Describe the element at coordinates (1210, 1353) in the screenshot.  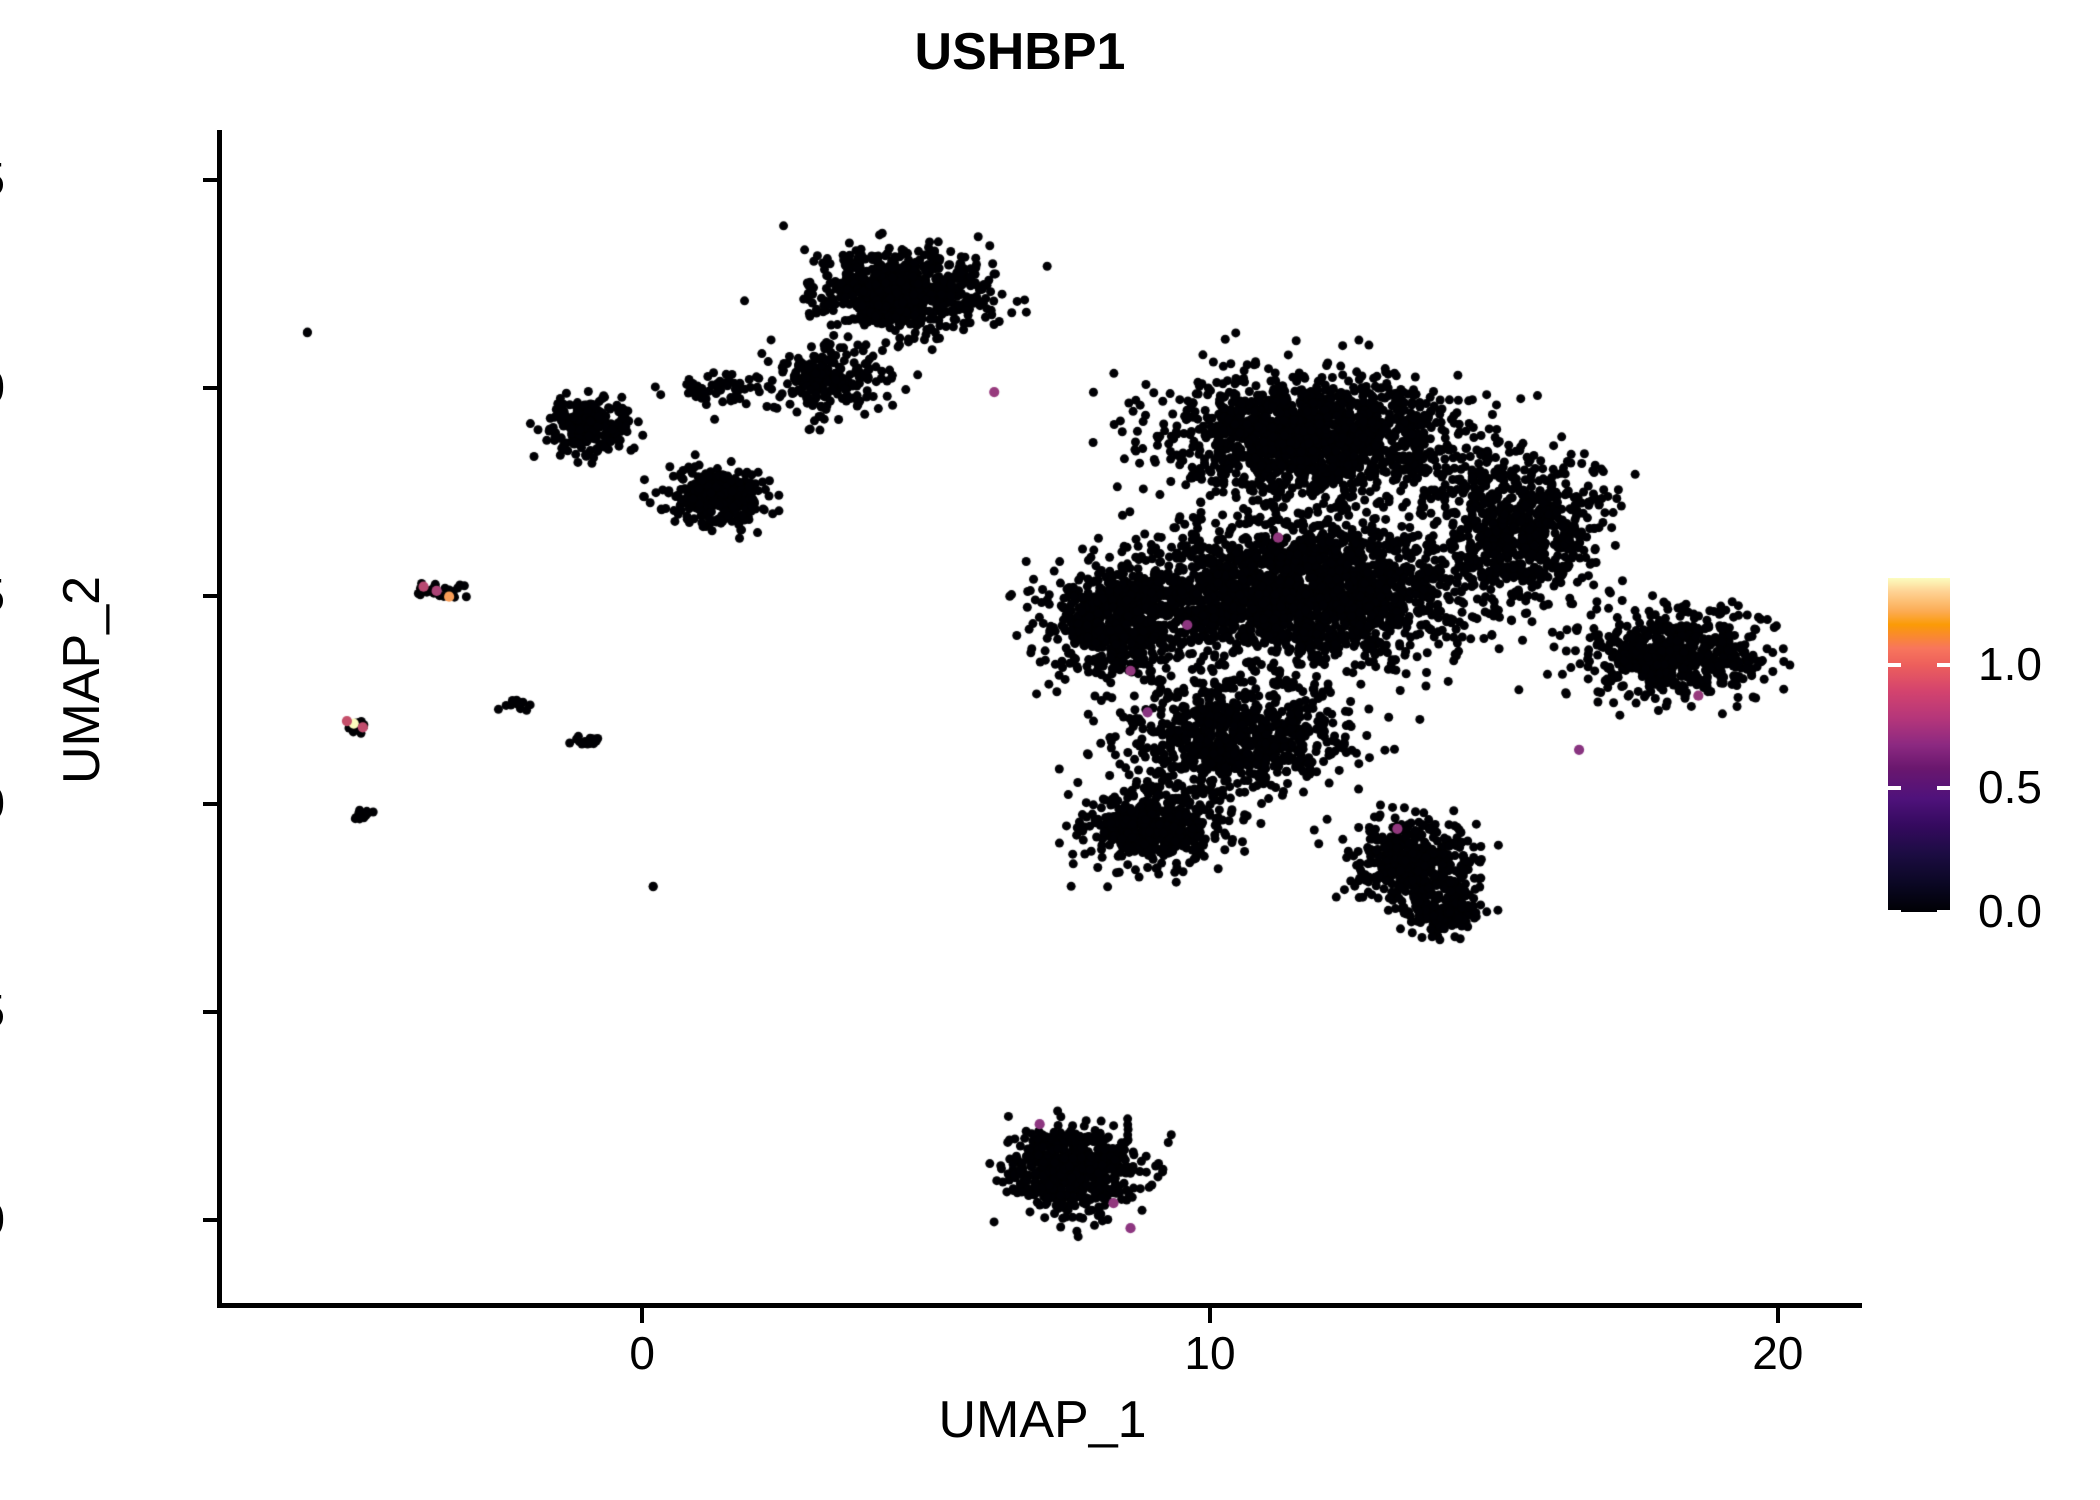
I see `x-tick-label: 10` at that location.